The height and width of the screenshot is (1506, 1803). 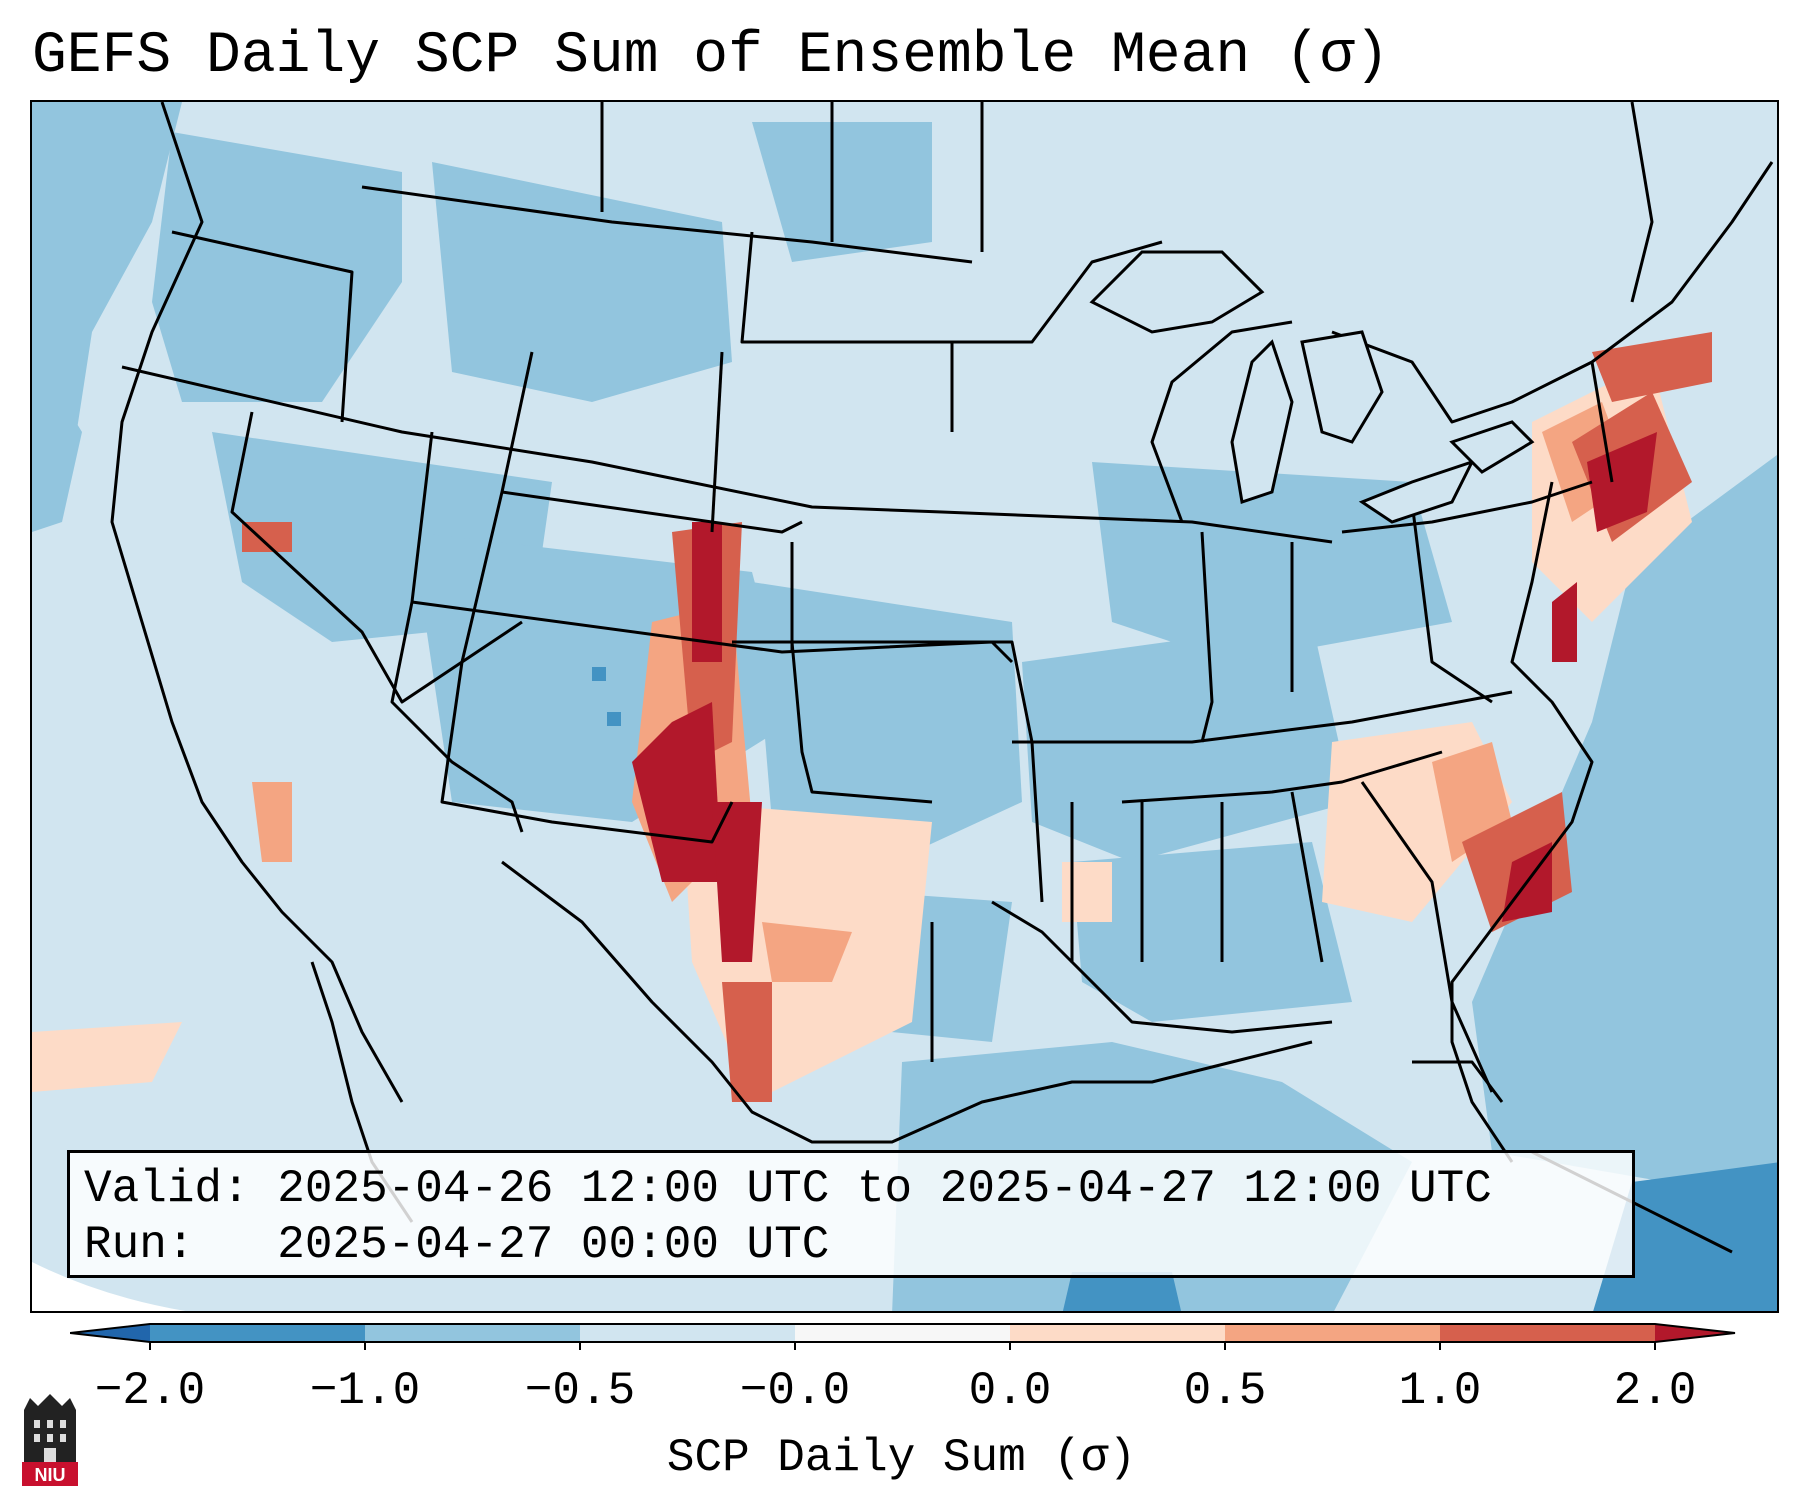 I want to click on map-title: GEFS Daily SCP Sum of Ensemble Mean (σ), so click(x=711, y=56).